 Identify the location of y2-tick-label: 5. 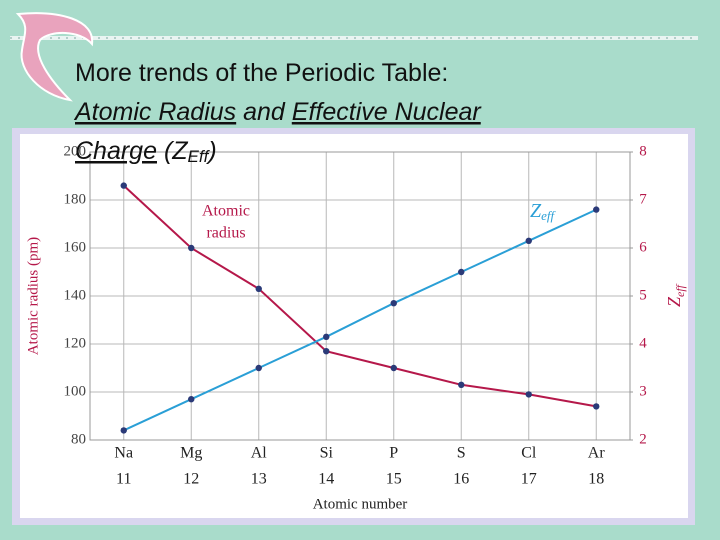
(643, 295).